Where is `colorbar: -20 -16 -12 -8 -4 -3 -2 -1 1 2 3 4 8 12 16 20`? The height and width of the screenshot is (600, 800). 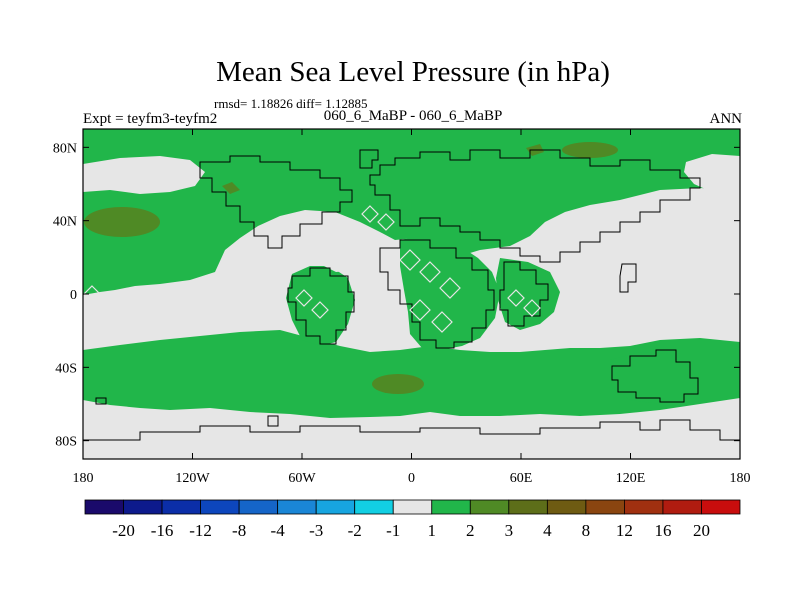
colorbar: -20 -16 -12 -8 -4 -3 -2 -1 1 2 3 4 8 12 16 20 is located at coordinates (412, 519).